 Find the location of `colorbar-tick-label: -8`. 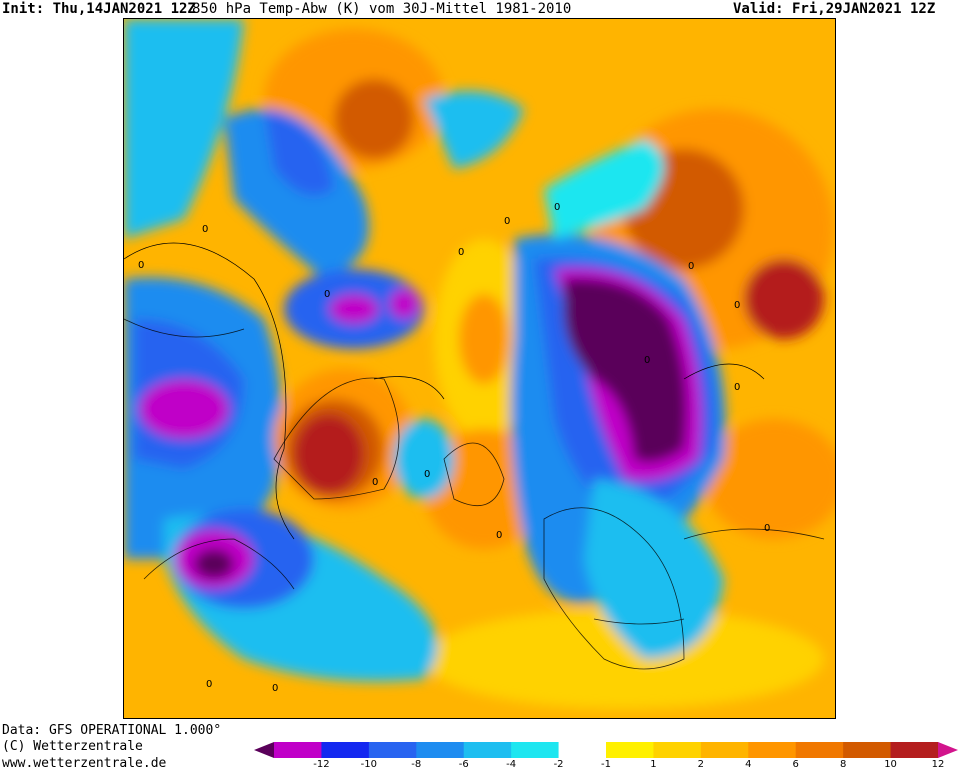

colorbar-tick-label: -8 is located at coordinates (416, 764).